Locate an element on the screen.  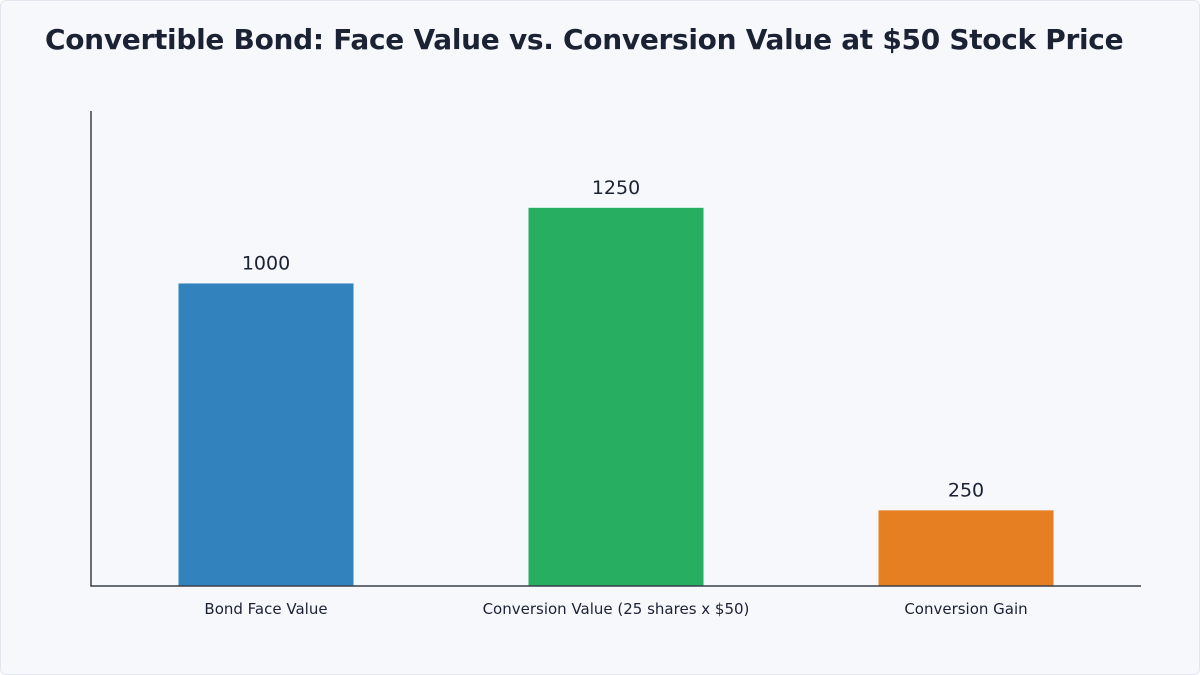
x-tick-label-3: Conversion Gain is located at coordinates (965, 609).